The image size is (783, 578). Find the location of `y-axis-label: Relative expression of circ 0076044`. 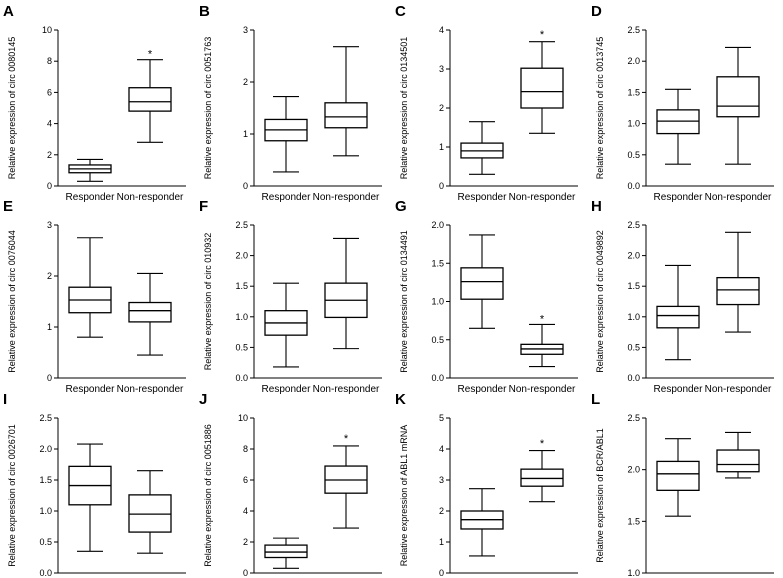

y-axis-label: Relative expression of circ 0076044 is located at coordinates (12, 301).